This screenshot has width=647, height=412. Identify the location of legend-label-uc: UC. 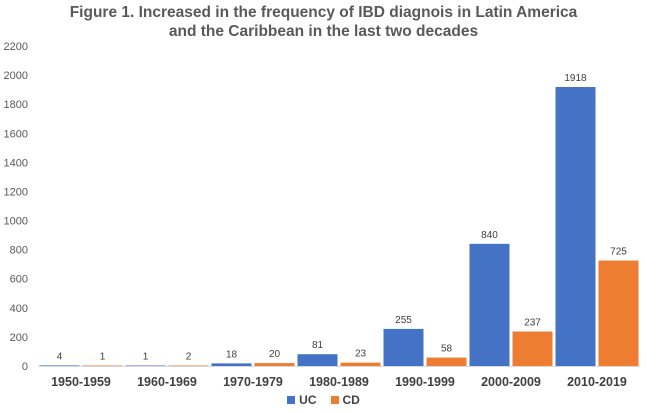
(308, 400).